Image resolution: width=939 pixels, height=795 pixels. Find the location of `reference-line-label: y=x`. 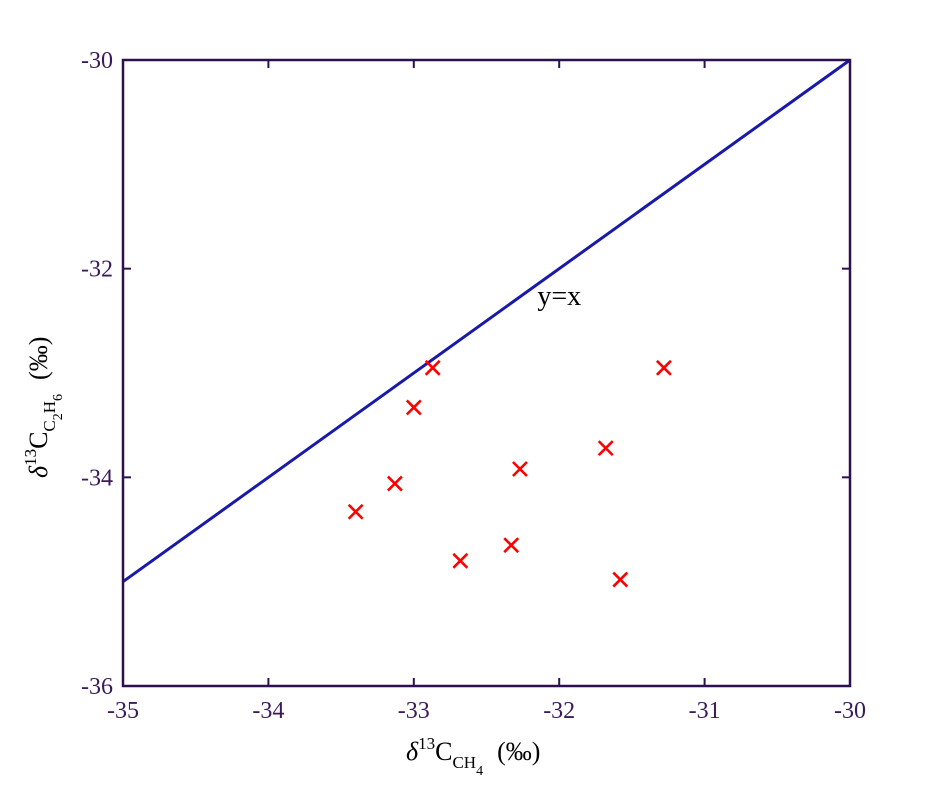

reference-line-label: y=x is located at coordinates (559, 296).